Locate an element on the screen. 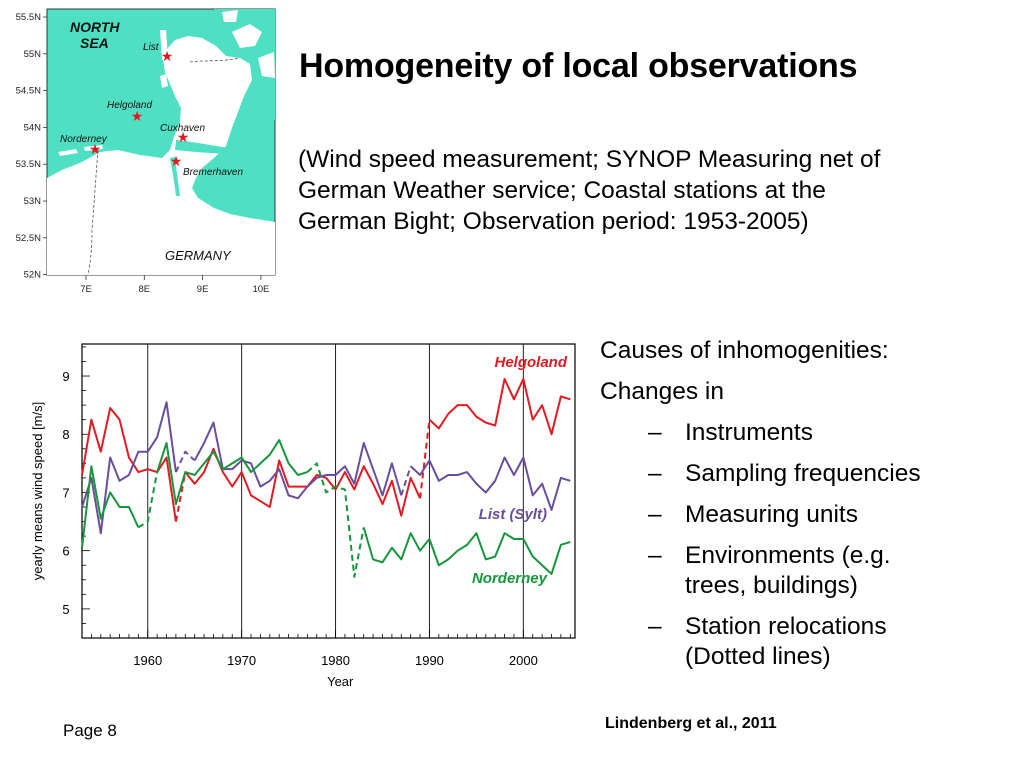 This screenshot has width=1024, height=768. map-lat-tick-label: 55.5N is located at coordinates (28, 17).